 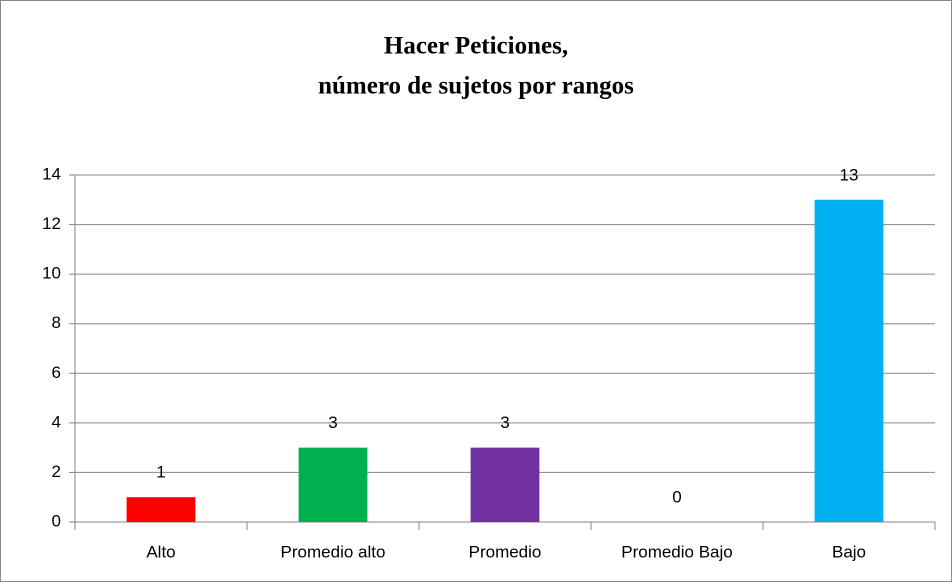 I want to click on y-tick-label: 6, so click(x=56, y=372).